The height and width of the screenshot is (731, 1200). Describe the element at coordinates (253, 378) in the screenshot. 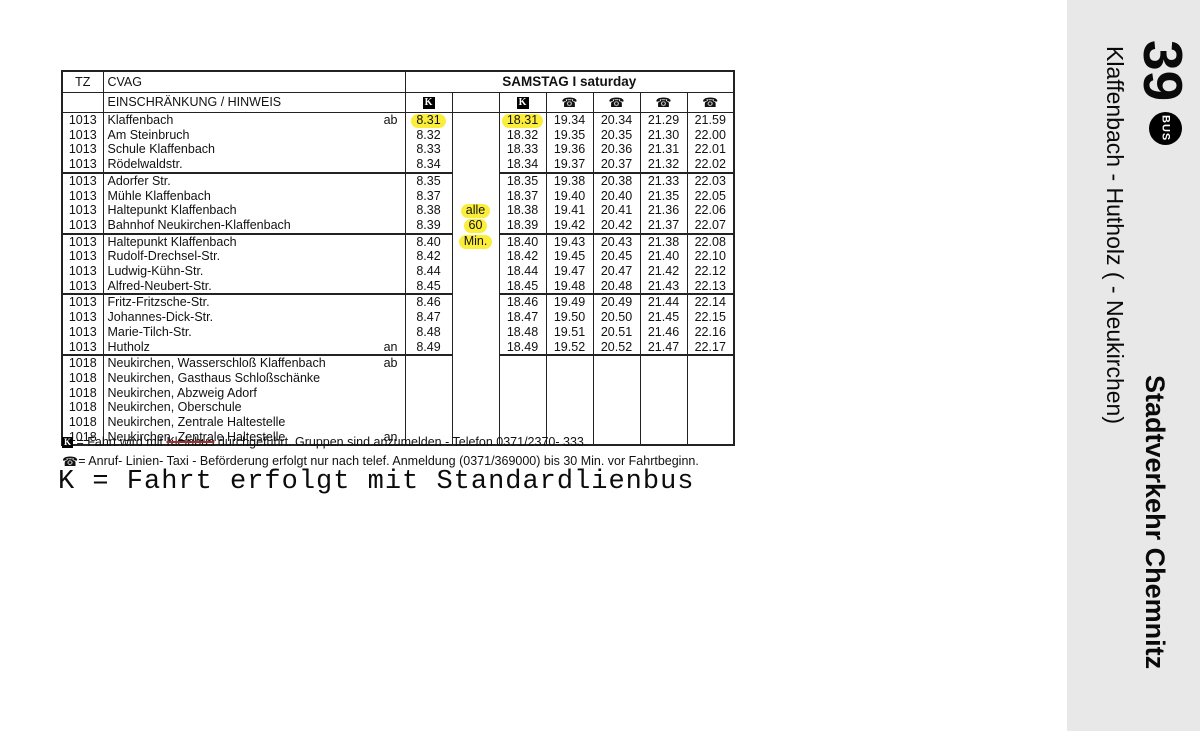

I see `stop-cell: Neukirchen, Gasthaus Schloßschänke` at that location.